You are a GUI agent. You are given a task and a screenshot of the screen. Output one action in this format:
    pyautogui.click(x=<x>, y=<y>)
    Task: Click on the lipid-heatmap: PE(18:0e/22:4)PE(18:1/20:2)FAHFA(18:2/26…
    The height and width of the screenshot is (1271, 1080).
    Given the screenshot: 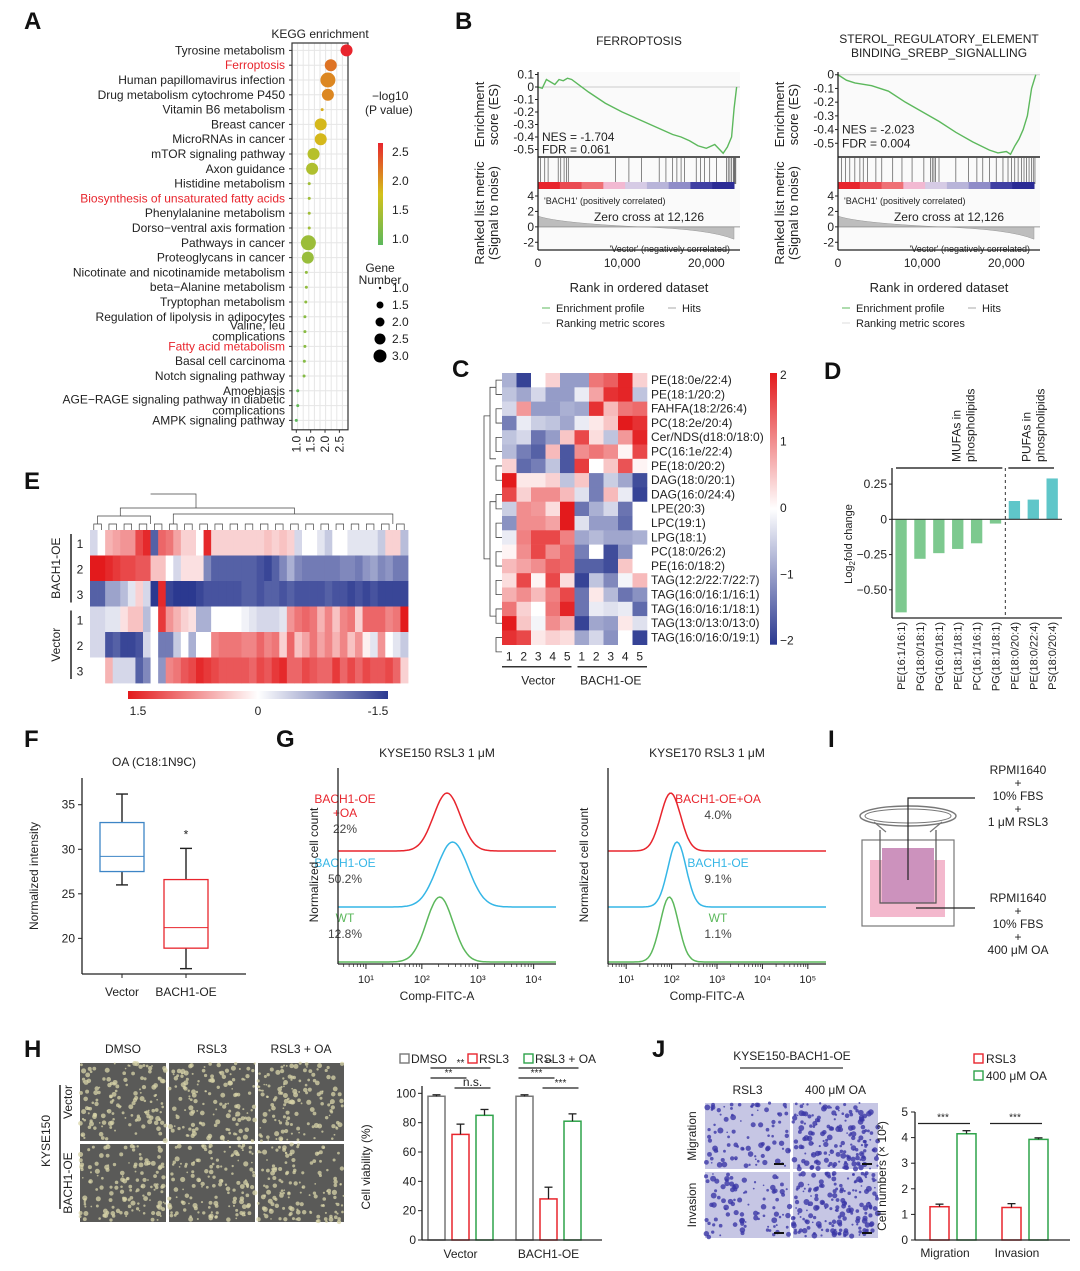 What is the action you would take?
    pyautogui.click(x=638, y=528)
    